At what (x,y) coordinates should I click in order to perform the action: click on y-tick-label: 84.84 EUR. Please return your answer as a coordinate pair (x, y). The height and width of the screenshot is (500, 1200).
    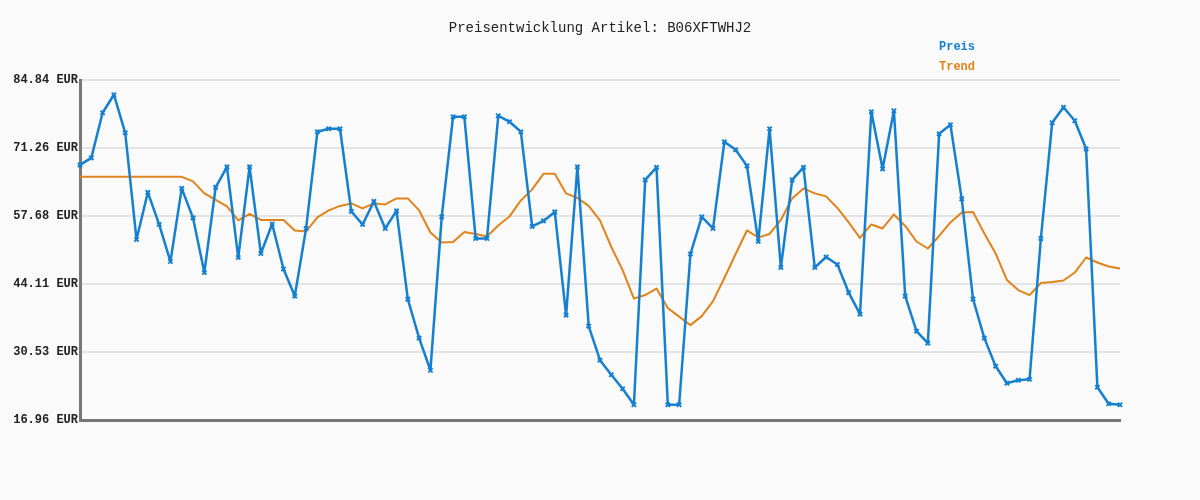
    Looking at the image, I should click on (46, 80).